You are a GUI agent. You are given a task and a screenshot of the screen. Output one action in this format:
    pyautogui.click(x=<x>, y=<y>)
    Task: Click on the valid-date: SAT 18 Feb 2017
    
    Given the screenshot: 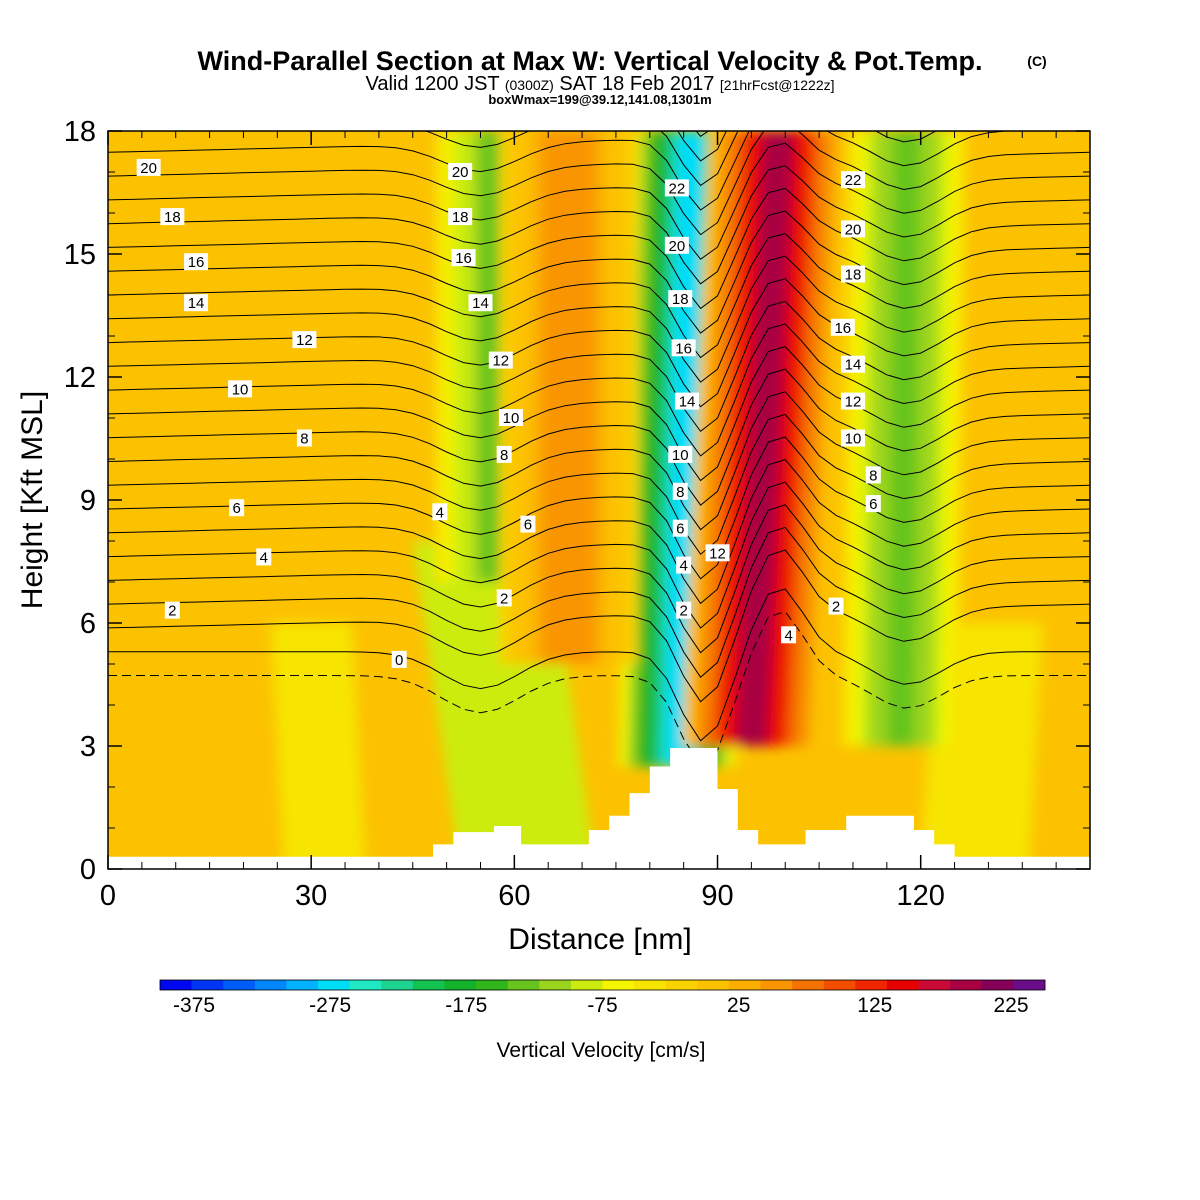 What is the action you would take?
    pyautogui.click(x=636, y=84)
    